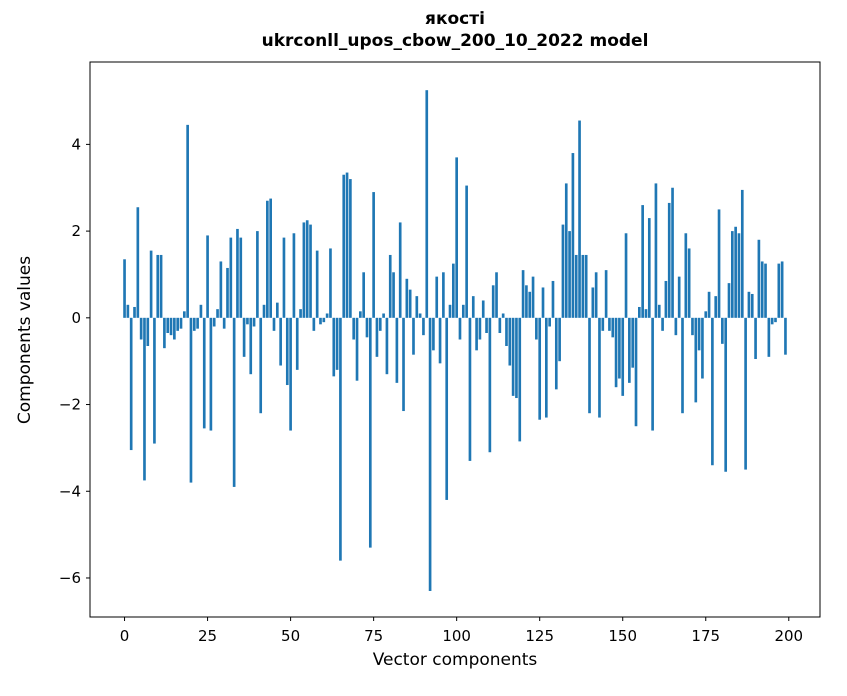  I want to click on x-tick-label: 175, so click(705, 636).